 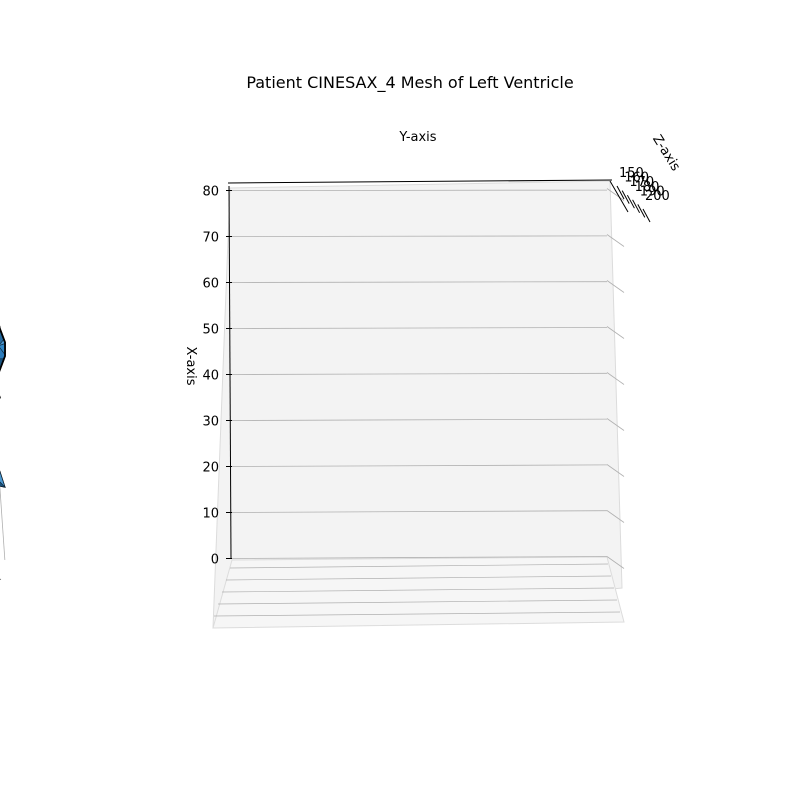 I want to click on x-tick-label: 60, so click(x=210, y=284).